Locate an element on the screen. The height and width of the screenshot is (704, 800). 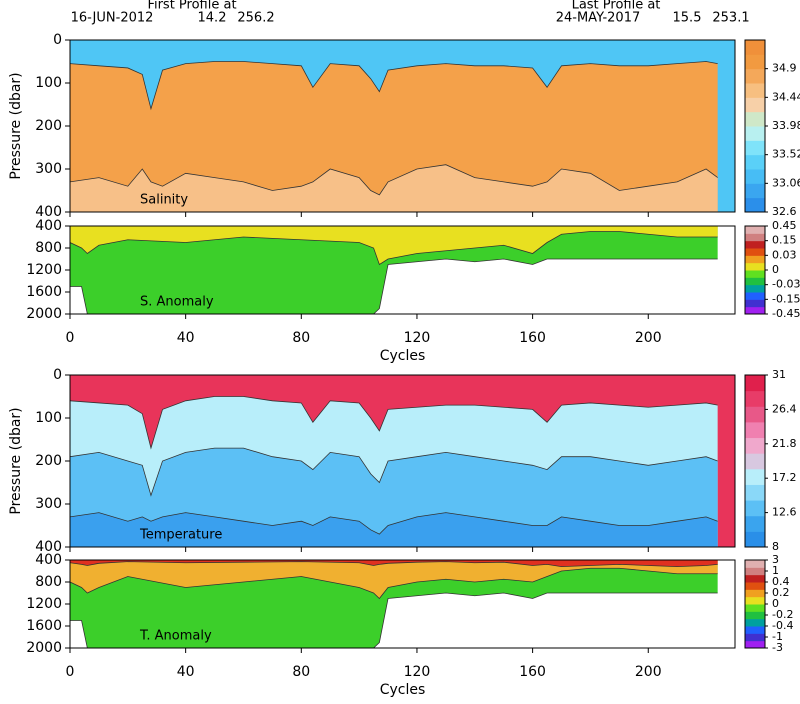
colorbar-label: 21.8 is located at coordinates (784, 443).